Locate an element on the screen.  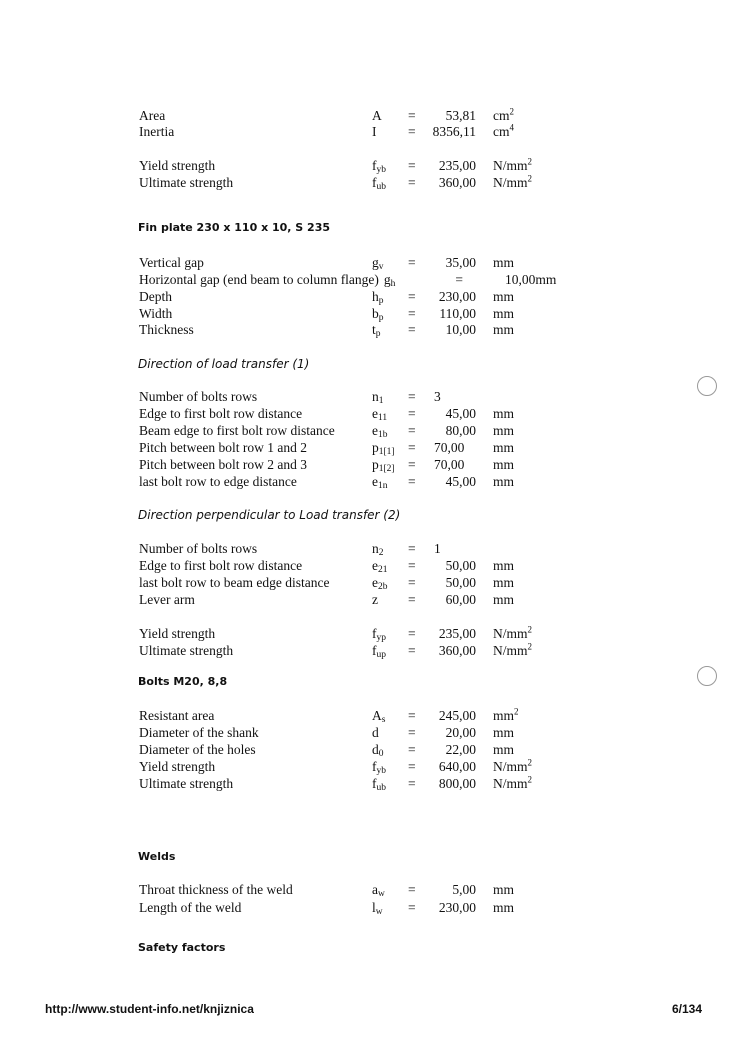
section-heading: Bolts M20, 8,8 is located at coordinates (183, 681).